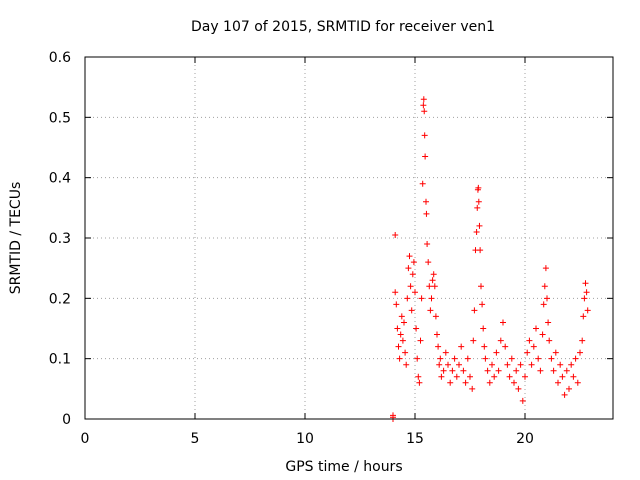  I want to click on y-tick-label: 0.4, so click(60, 179).